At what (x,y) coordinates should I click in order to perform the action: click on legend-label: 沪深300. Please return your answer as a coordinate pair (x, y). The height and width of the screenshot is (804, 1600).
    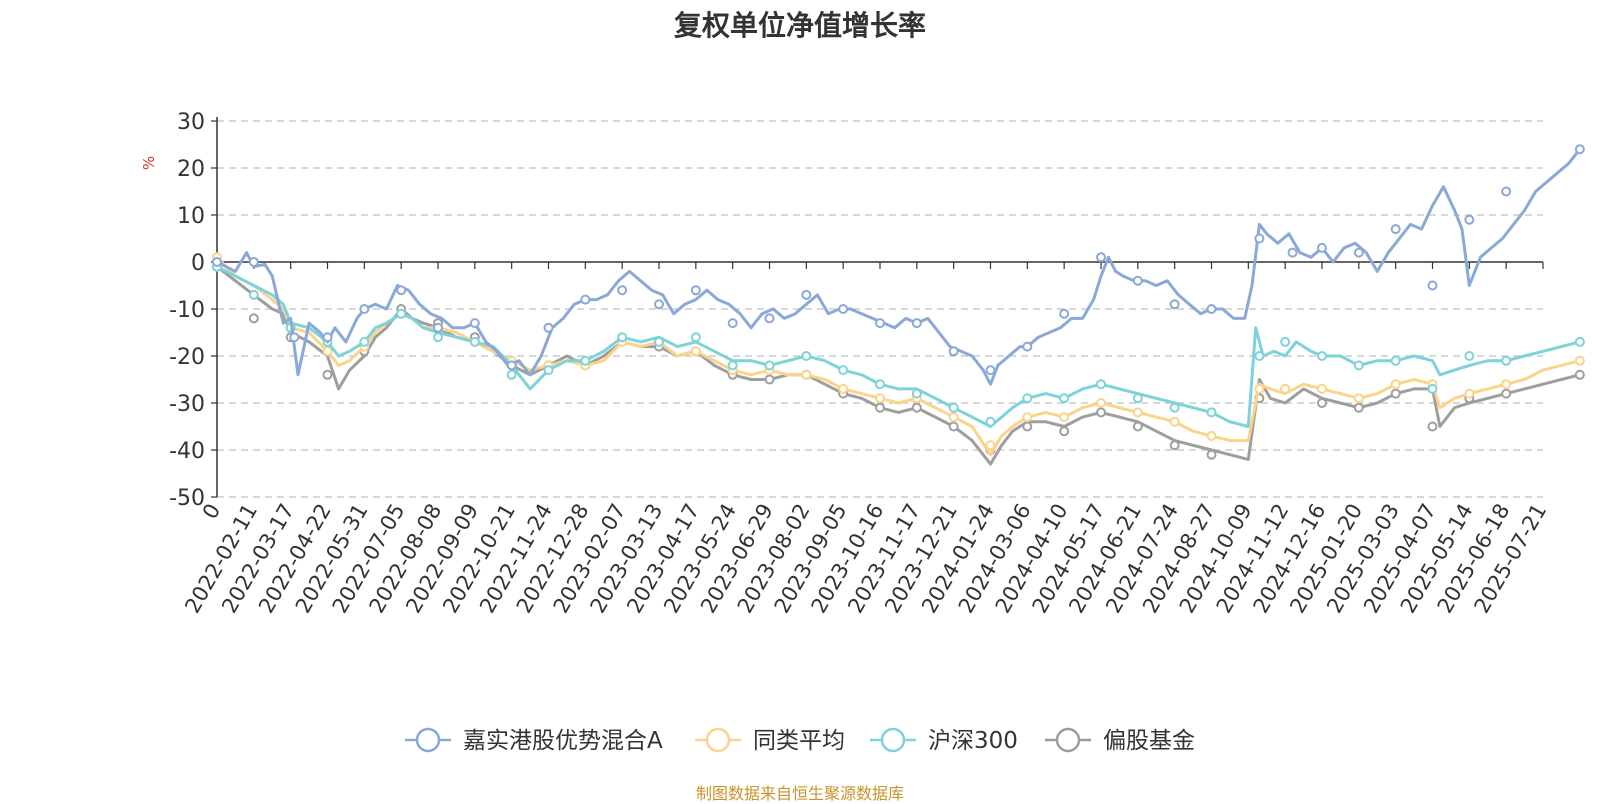
    Looking at the image, I should click on (973, 741).